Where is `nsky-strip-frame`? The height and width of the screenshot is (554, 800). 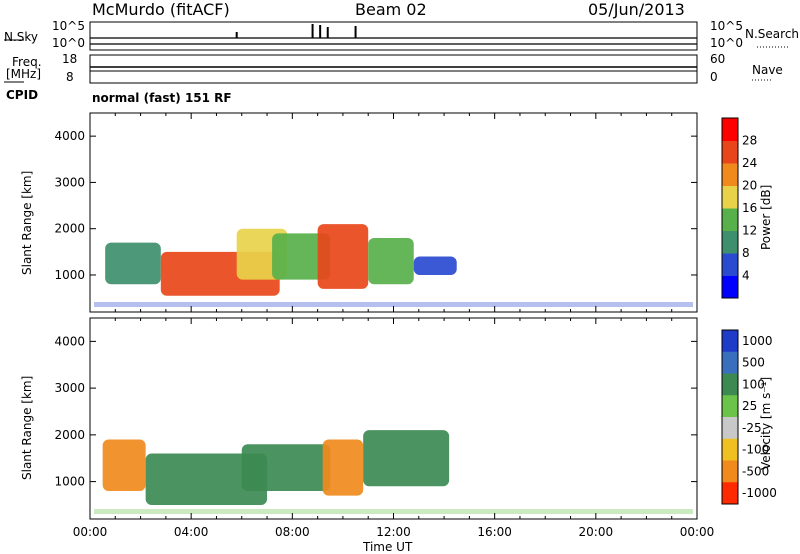 nsky-strip-frame is located at coordinates (393, 36).